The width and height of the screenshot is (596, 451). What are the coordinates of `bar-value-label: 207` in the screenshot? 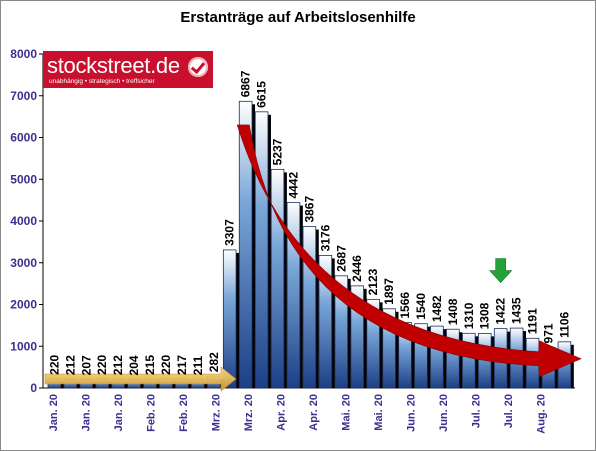 It's located at (86, 365).